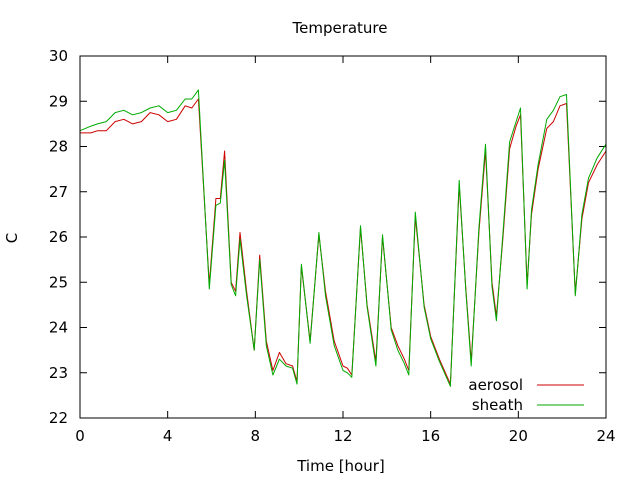 The image size is (640, 480). What do you see at coordinates (497, 405) in the screenshot?
I see `legend-label-sheath: sheath` at bounding box center [497, 405].